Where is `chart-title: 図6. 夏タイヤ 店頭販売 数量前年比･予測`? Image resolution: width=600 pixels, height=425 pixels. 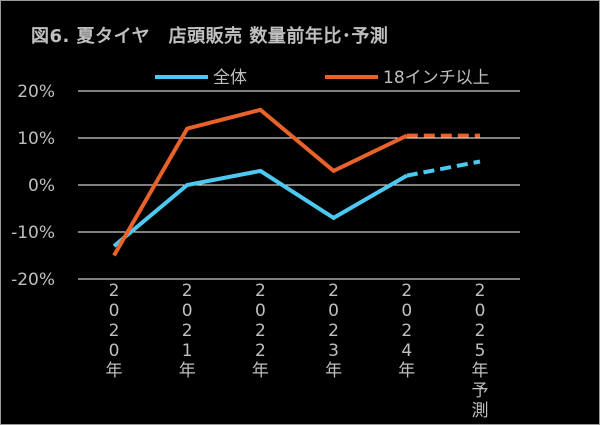 chart-title: 図6. 夏タイヤ 店頭販売 数量前年比･予測 is located at coordinates (210, 36).